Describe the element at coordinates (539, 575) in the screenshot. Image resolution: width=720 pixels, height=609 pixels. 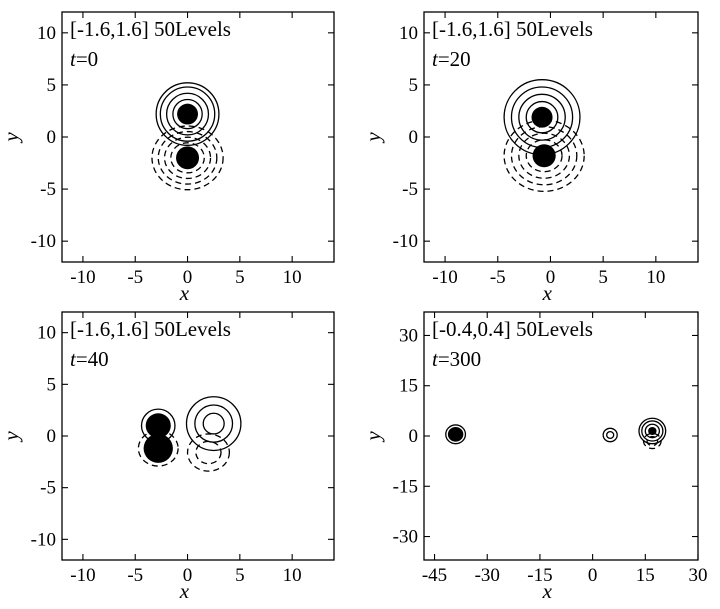
I see `x-tick-label: -15` at that location.